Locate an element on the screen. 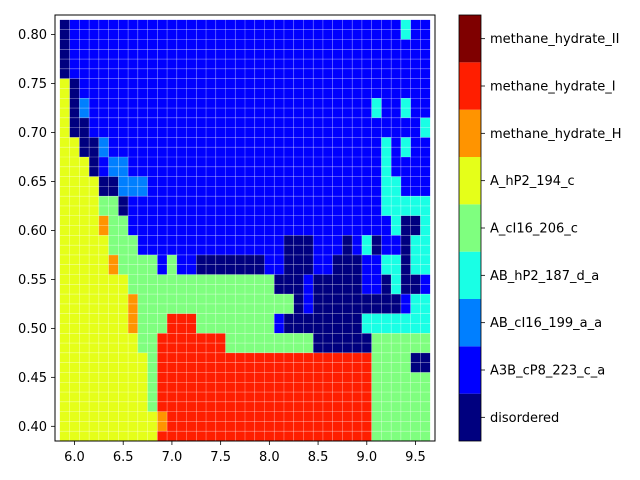 Image resolution: width=640 pixels, height=480 pixels. colorbar-label: A_hP2_194_c is located at coordinates (532, 181).